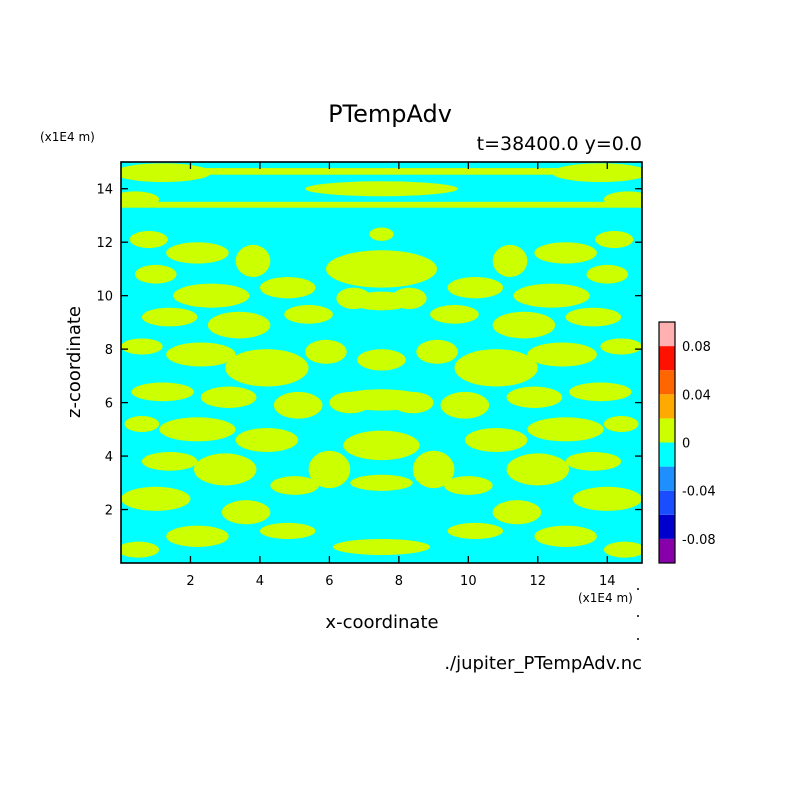  What do you see at coordinates (699, 492) in the screenshot?
I see `colorbar-tick-label: -0.04` at bounding box center [699, 492].